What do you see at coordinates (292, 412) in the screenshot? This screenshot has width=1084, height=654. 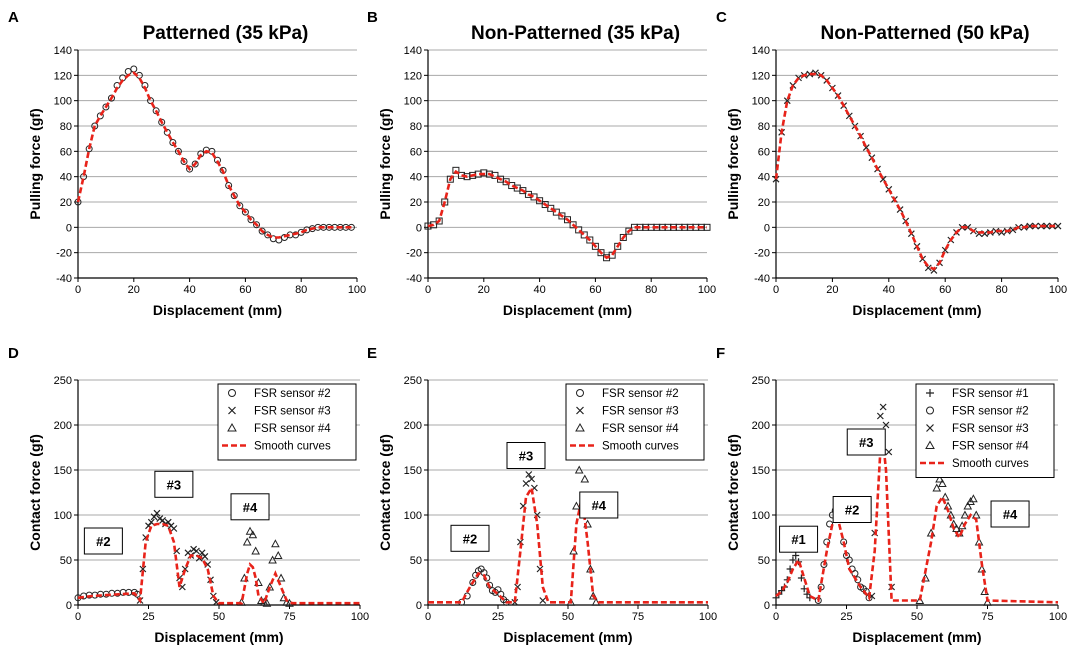 I see `legend-label: FSR sensor #3` at bounding box center [292, 412].